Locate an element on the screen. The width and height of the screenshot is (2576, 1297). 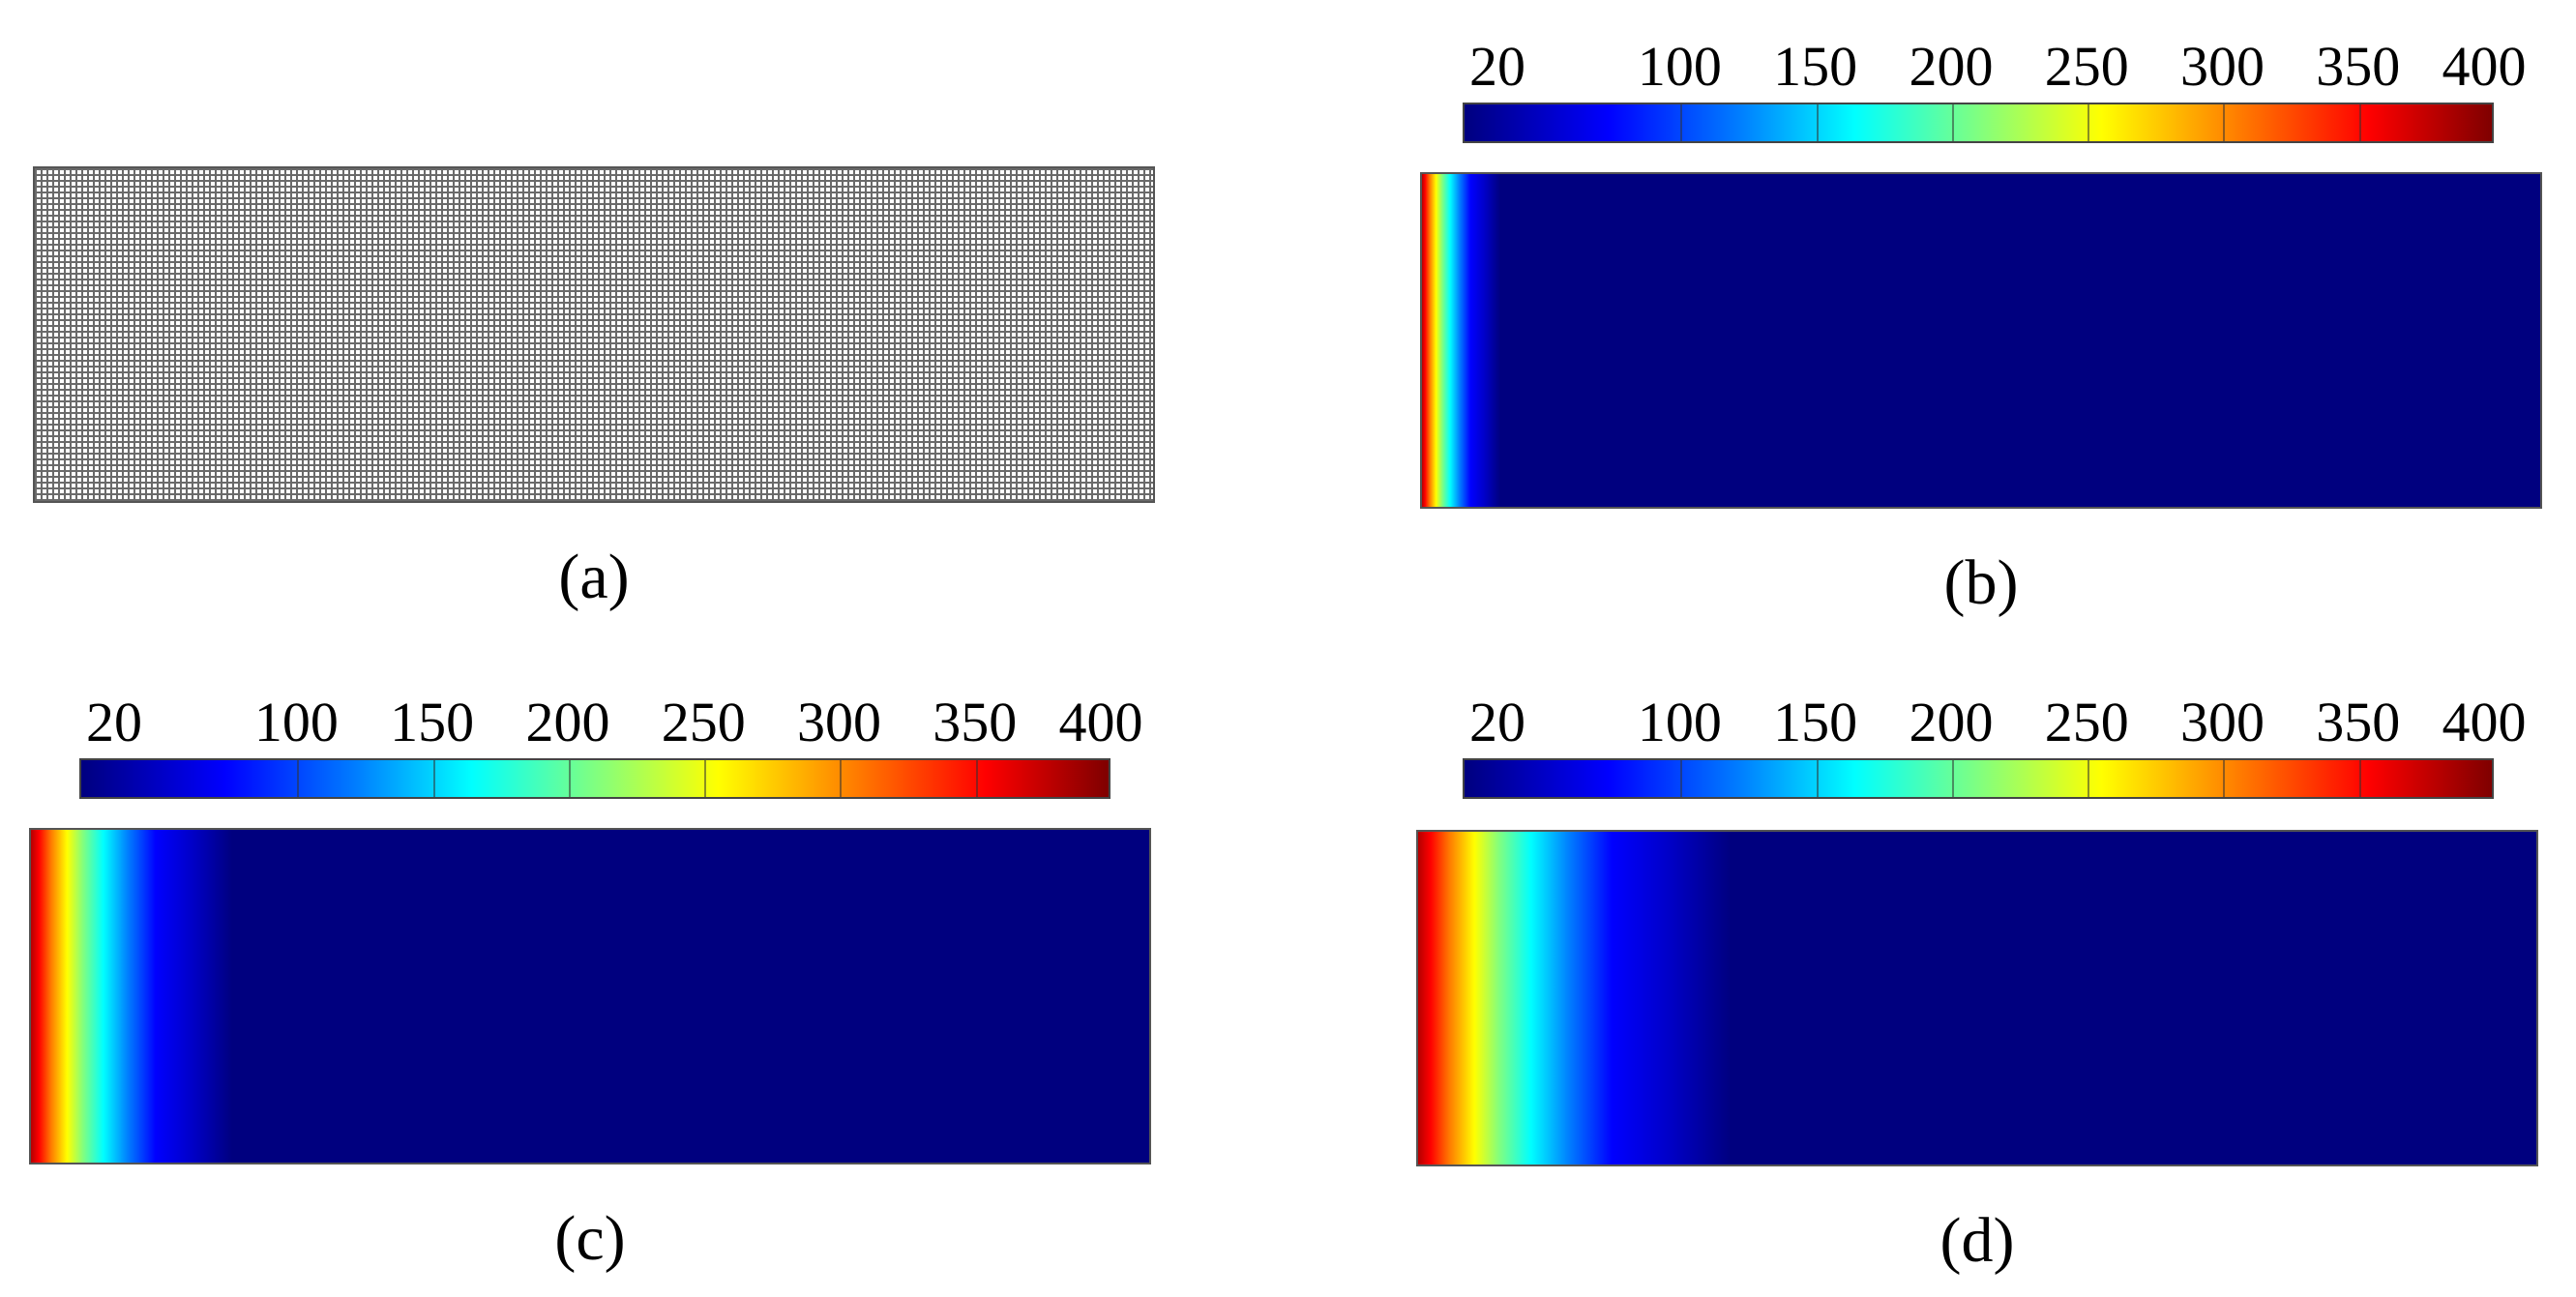
colorbar-c is located at coordinates (594, 778).